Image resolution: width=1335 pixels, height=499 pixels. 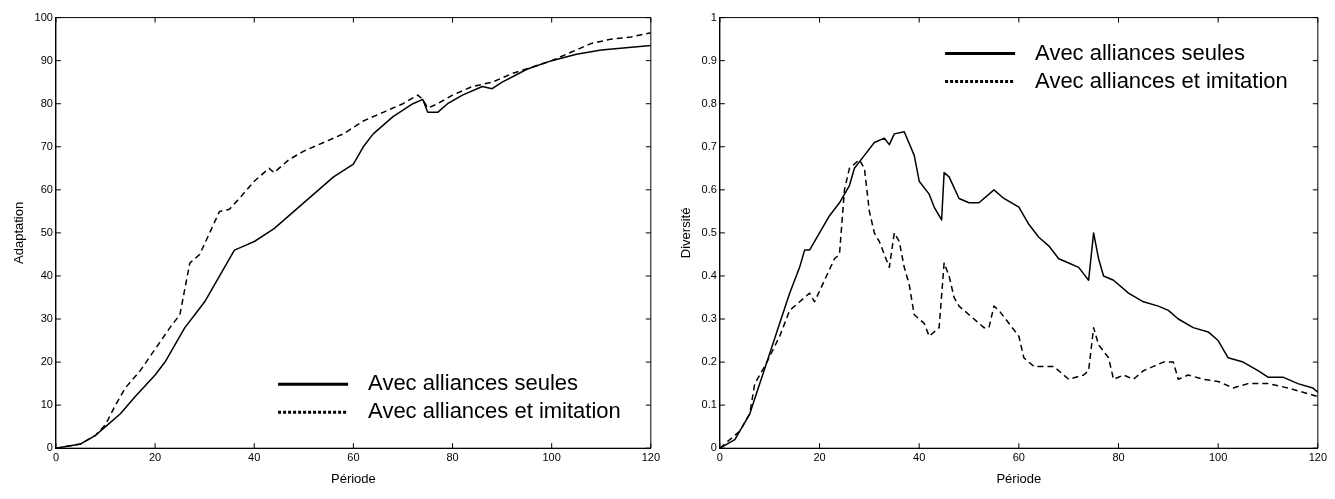 I want to click on y-axis-title: Diversité, so click(x=686, y=233).